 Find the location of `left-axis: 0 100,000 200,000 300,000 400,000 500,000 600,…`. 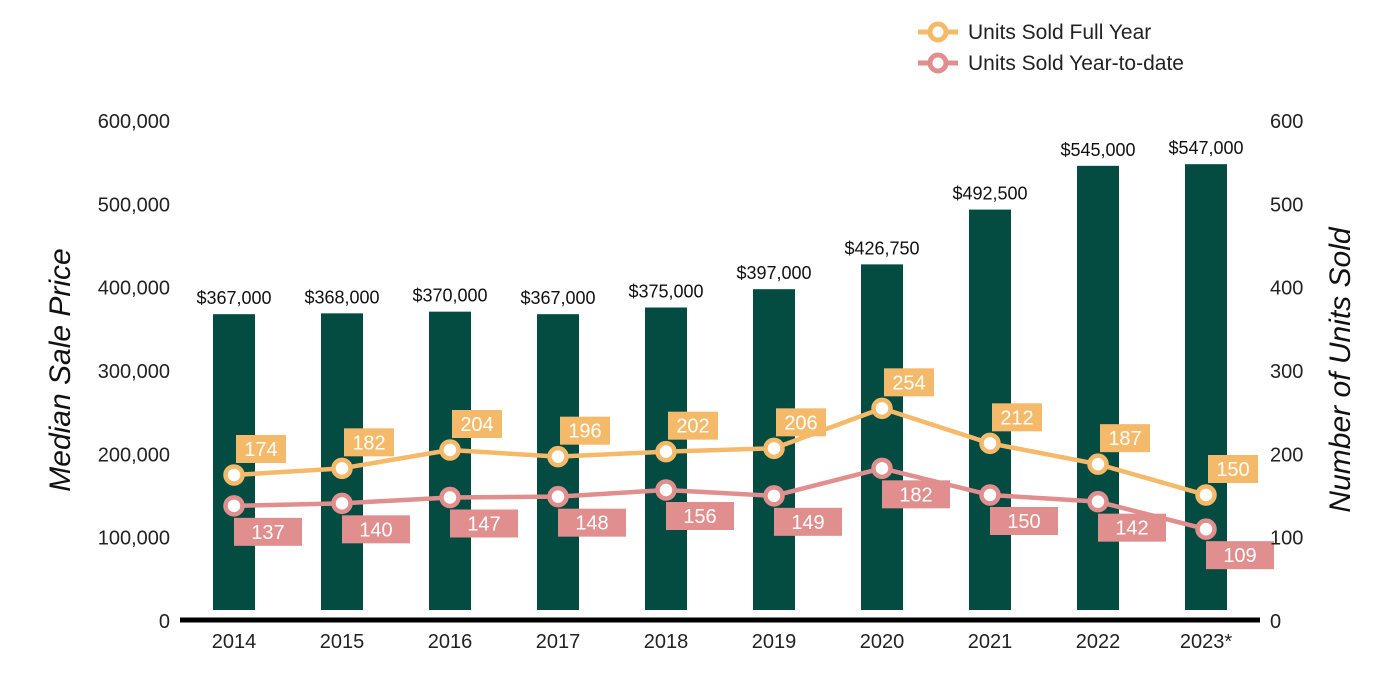

left-axis: 0 100,000 200,000 300,000 400,000 500,000 600,… is located at coordinates (134, 372).